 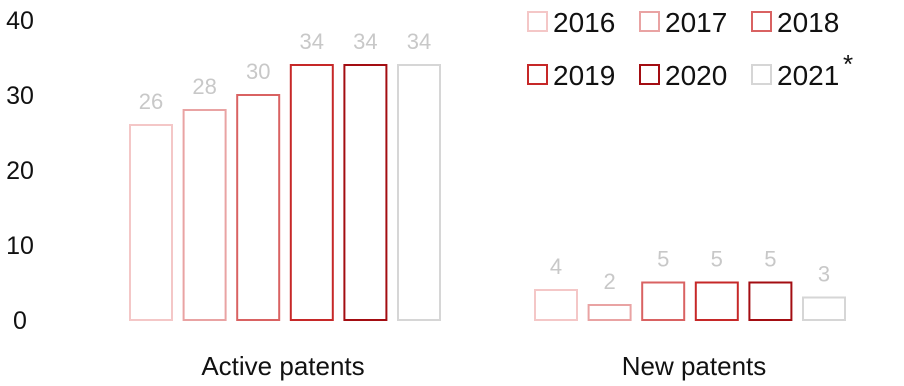 I want to click on data-label: 4, so click(x=556, y=266).